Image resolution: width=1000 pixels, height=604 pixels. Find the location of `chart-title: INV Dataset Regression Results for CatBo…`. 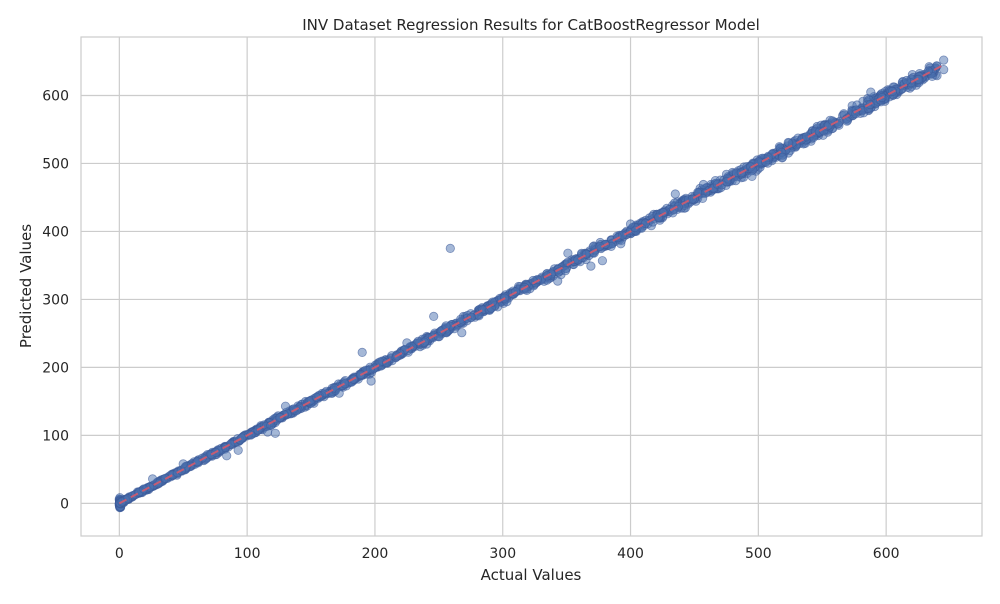

chart-title: INV Dataset Regression Results for CatBo… is located at coordinates (531, 25).